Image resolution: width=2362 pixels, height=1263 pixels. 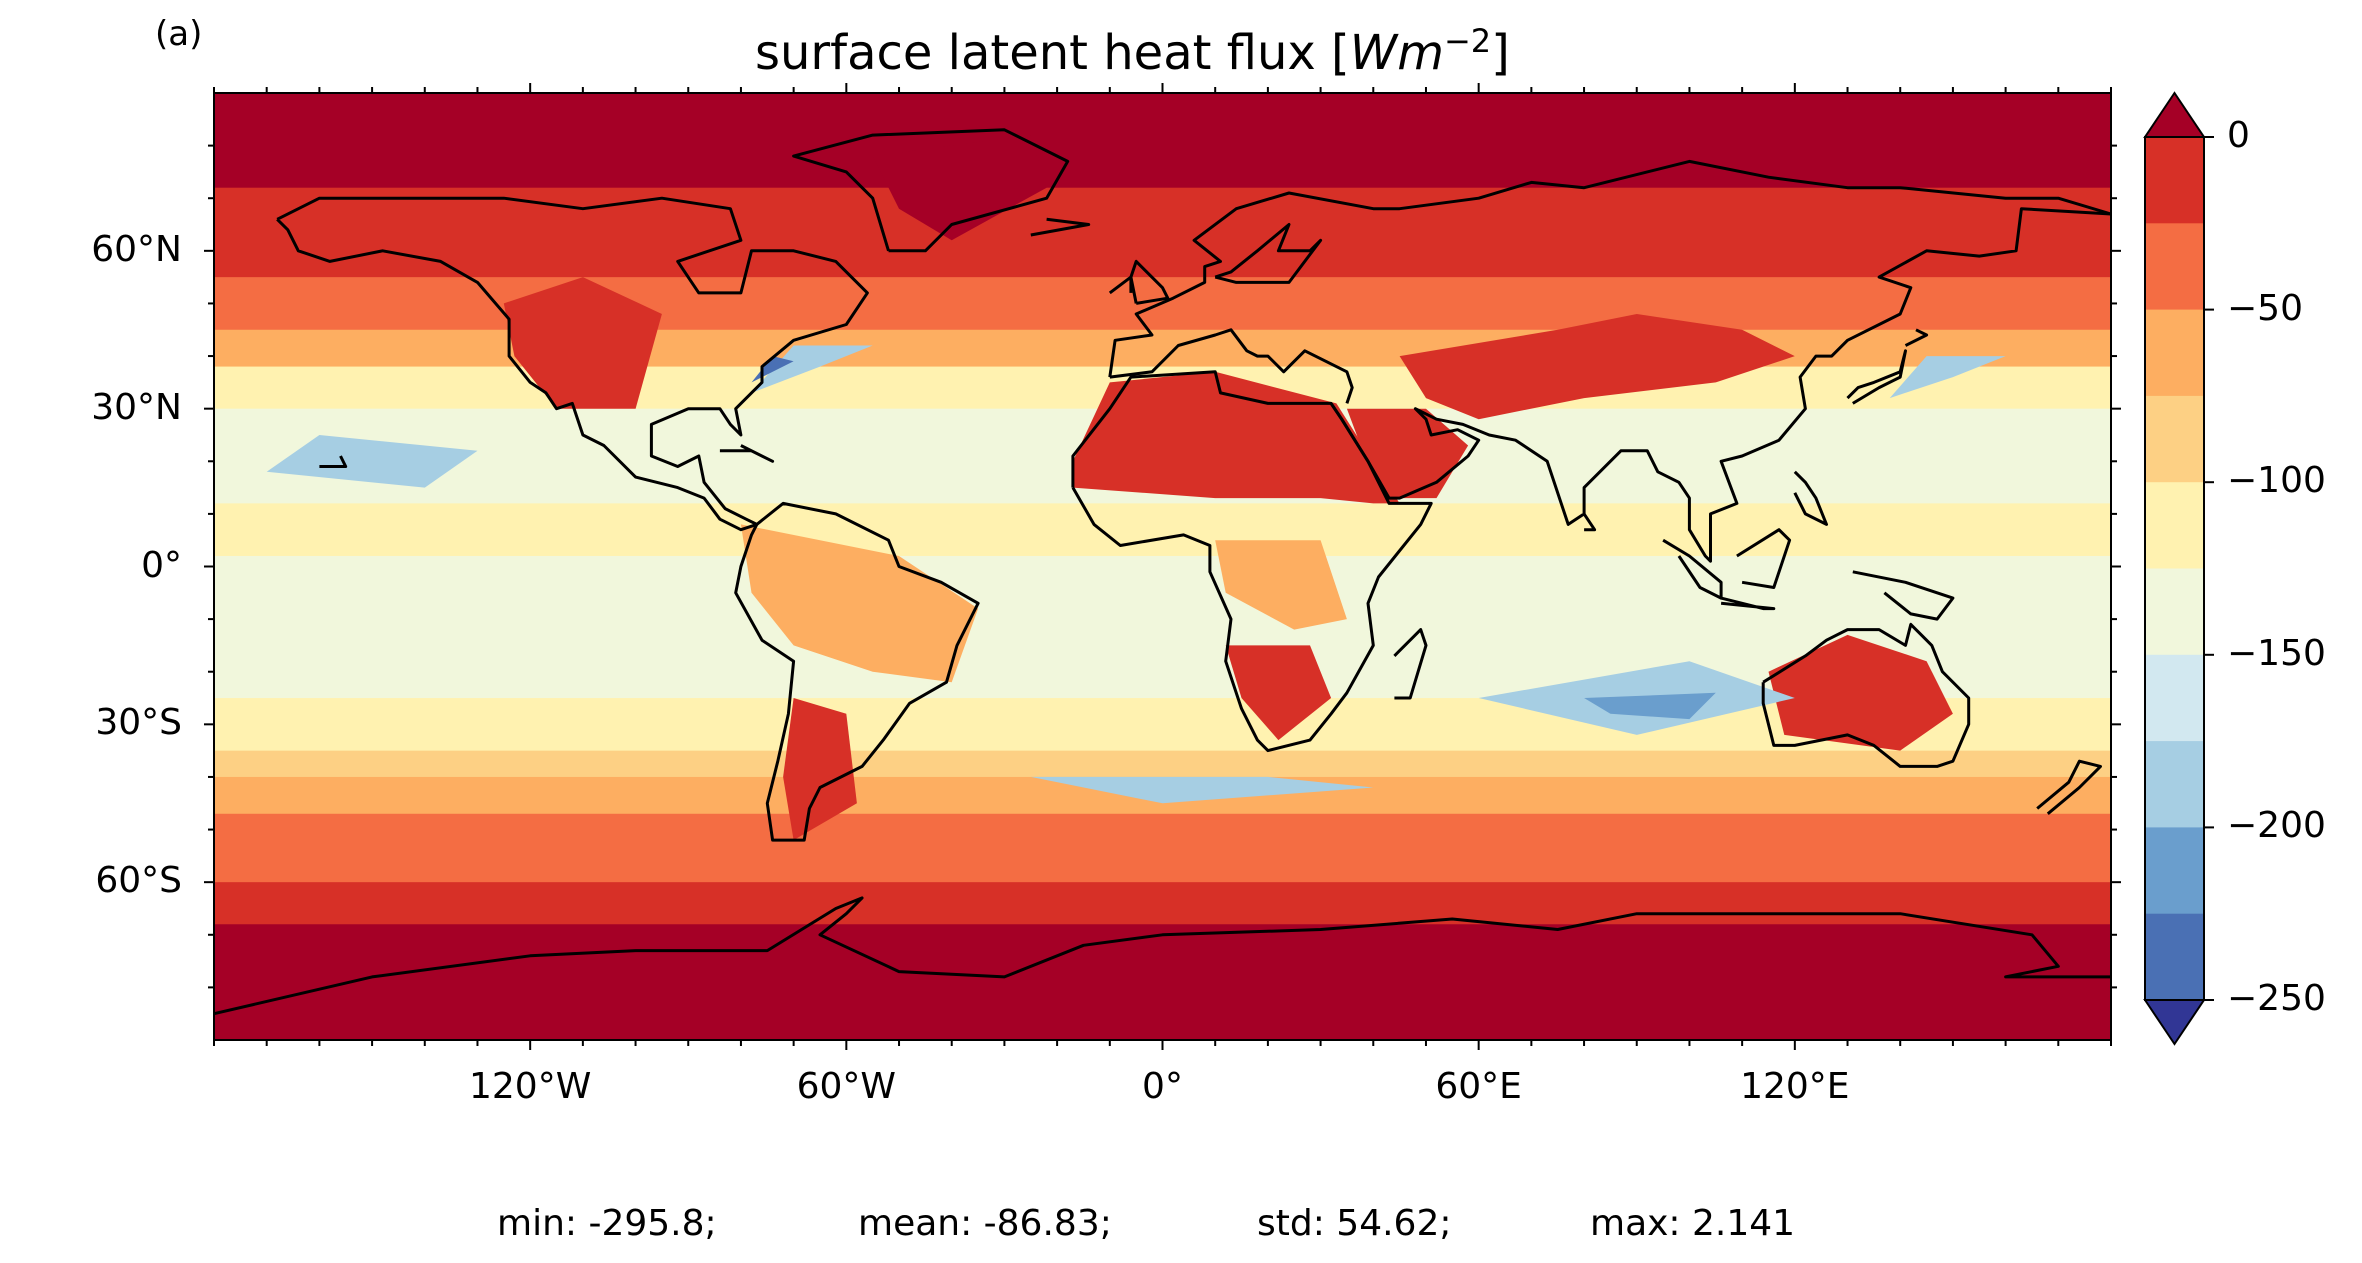 I want to click on stat-max: max: 2.141, so click(x=1693, y=1223).